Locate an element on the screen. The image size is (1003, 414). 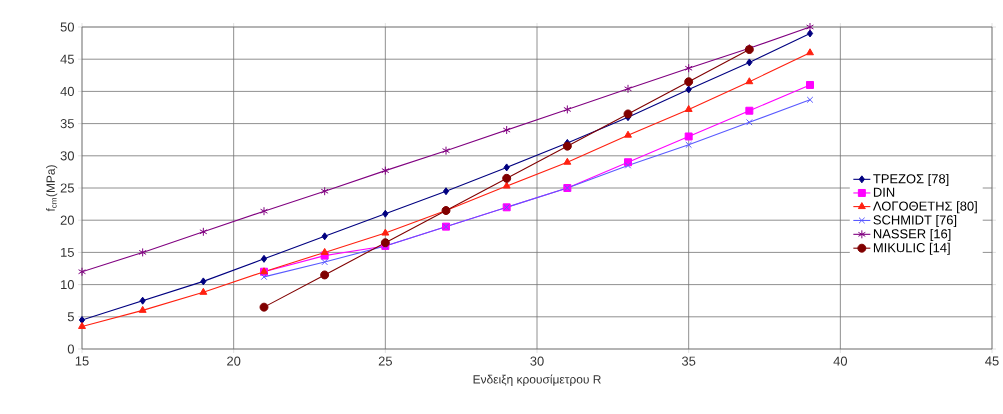
x-axis-title: Ενδειξη κρουσίμετρου R is located at coordinates (537, 380).